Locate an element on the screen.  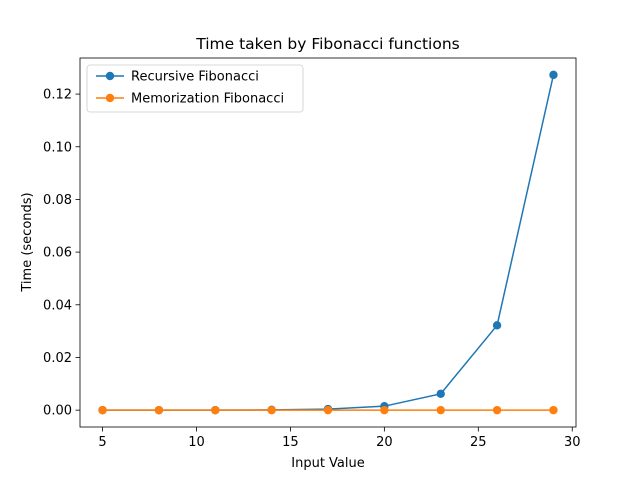
x-tick-label: 25 is located at coordinates (478, 442).